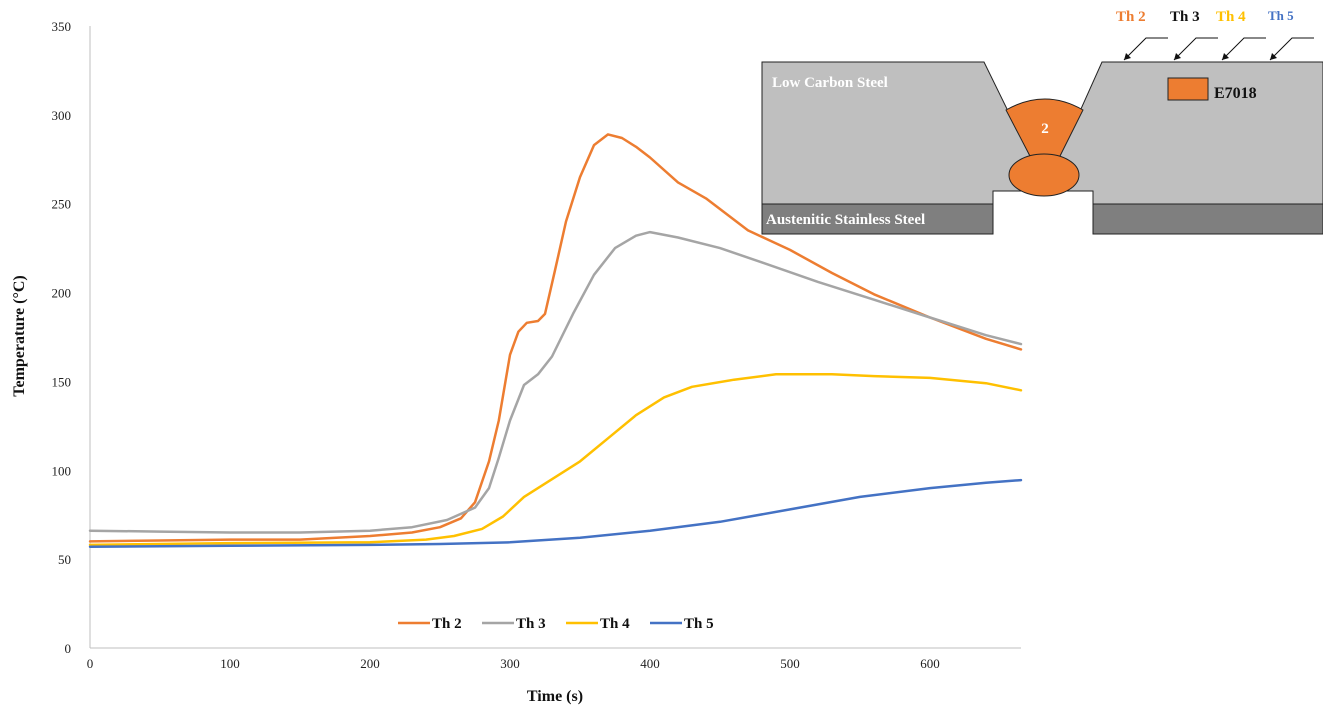  Describe the element at coordinates (62, 204) in the screenshot. I see `y-tick-label: 250` at that location.